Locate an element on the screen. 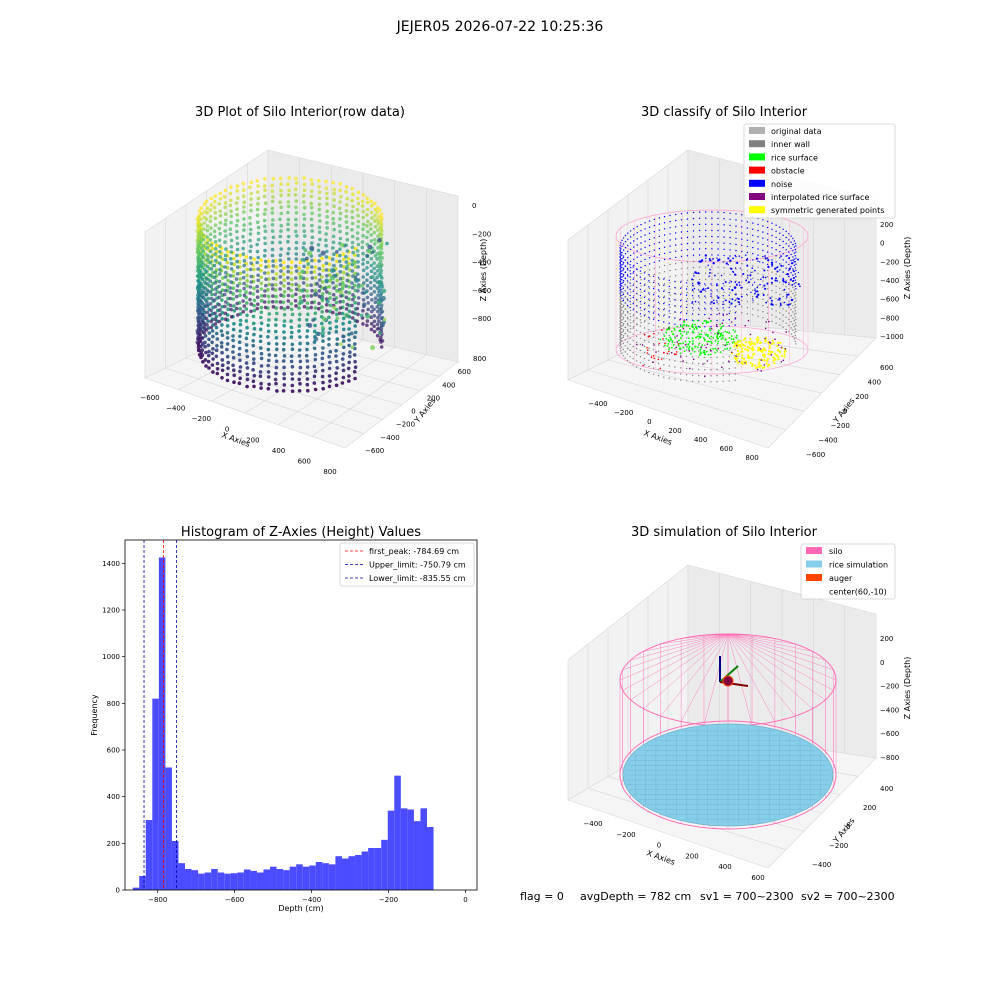  raw-y-tick-3: 0 is located at coordinates (413, 412).